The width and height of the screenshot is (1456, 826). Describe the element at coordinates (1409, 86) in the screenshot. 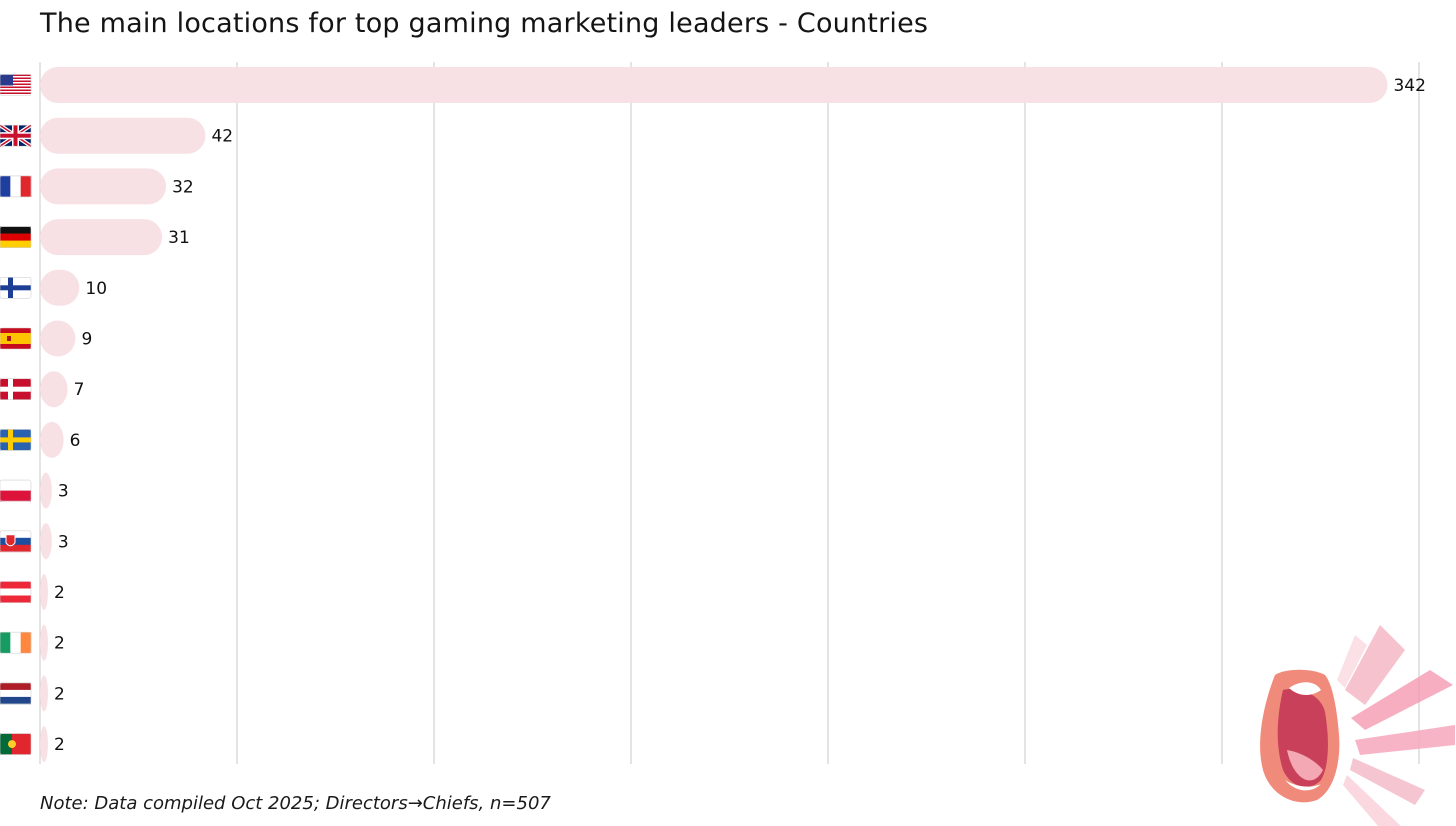

I see `value-label: 342` at that location.